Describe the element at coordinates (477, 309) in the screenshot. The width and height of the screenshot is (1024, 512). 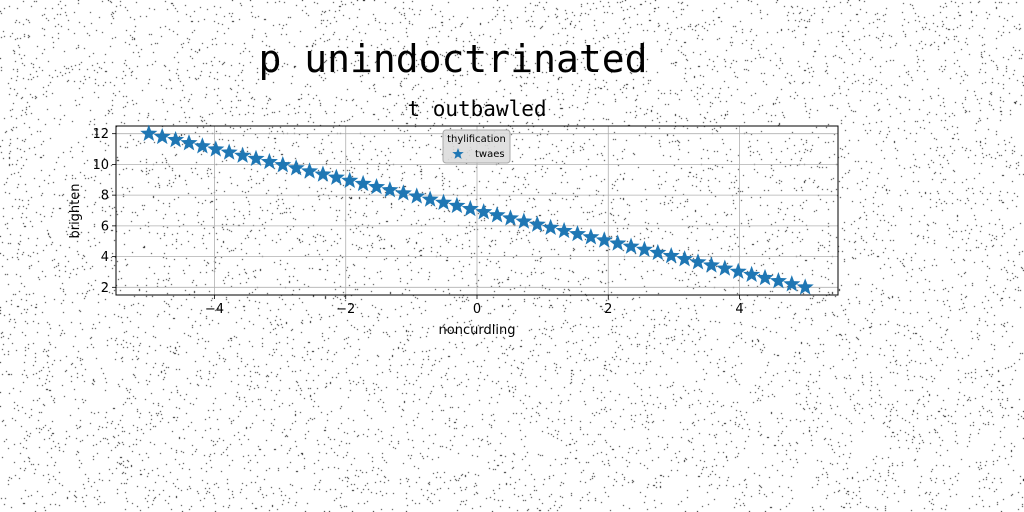
I see `x-tick-label: 0` at that location.